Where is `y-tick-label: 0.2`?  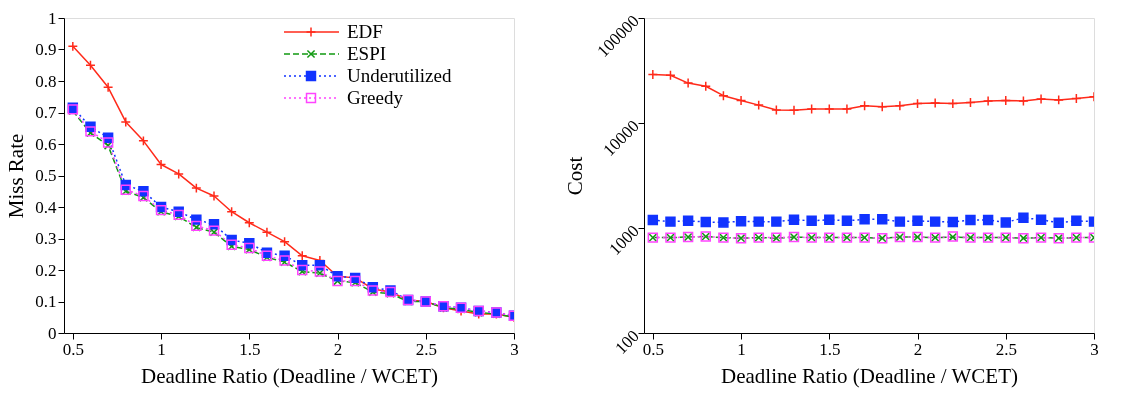 y-tick-label: 0.2 is located at coordinates (46, 270).